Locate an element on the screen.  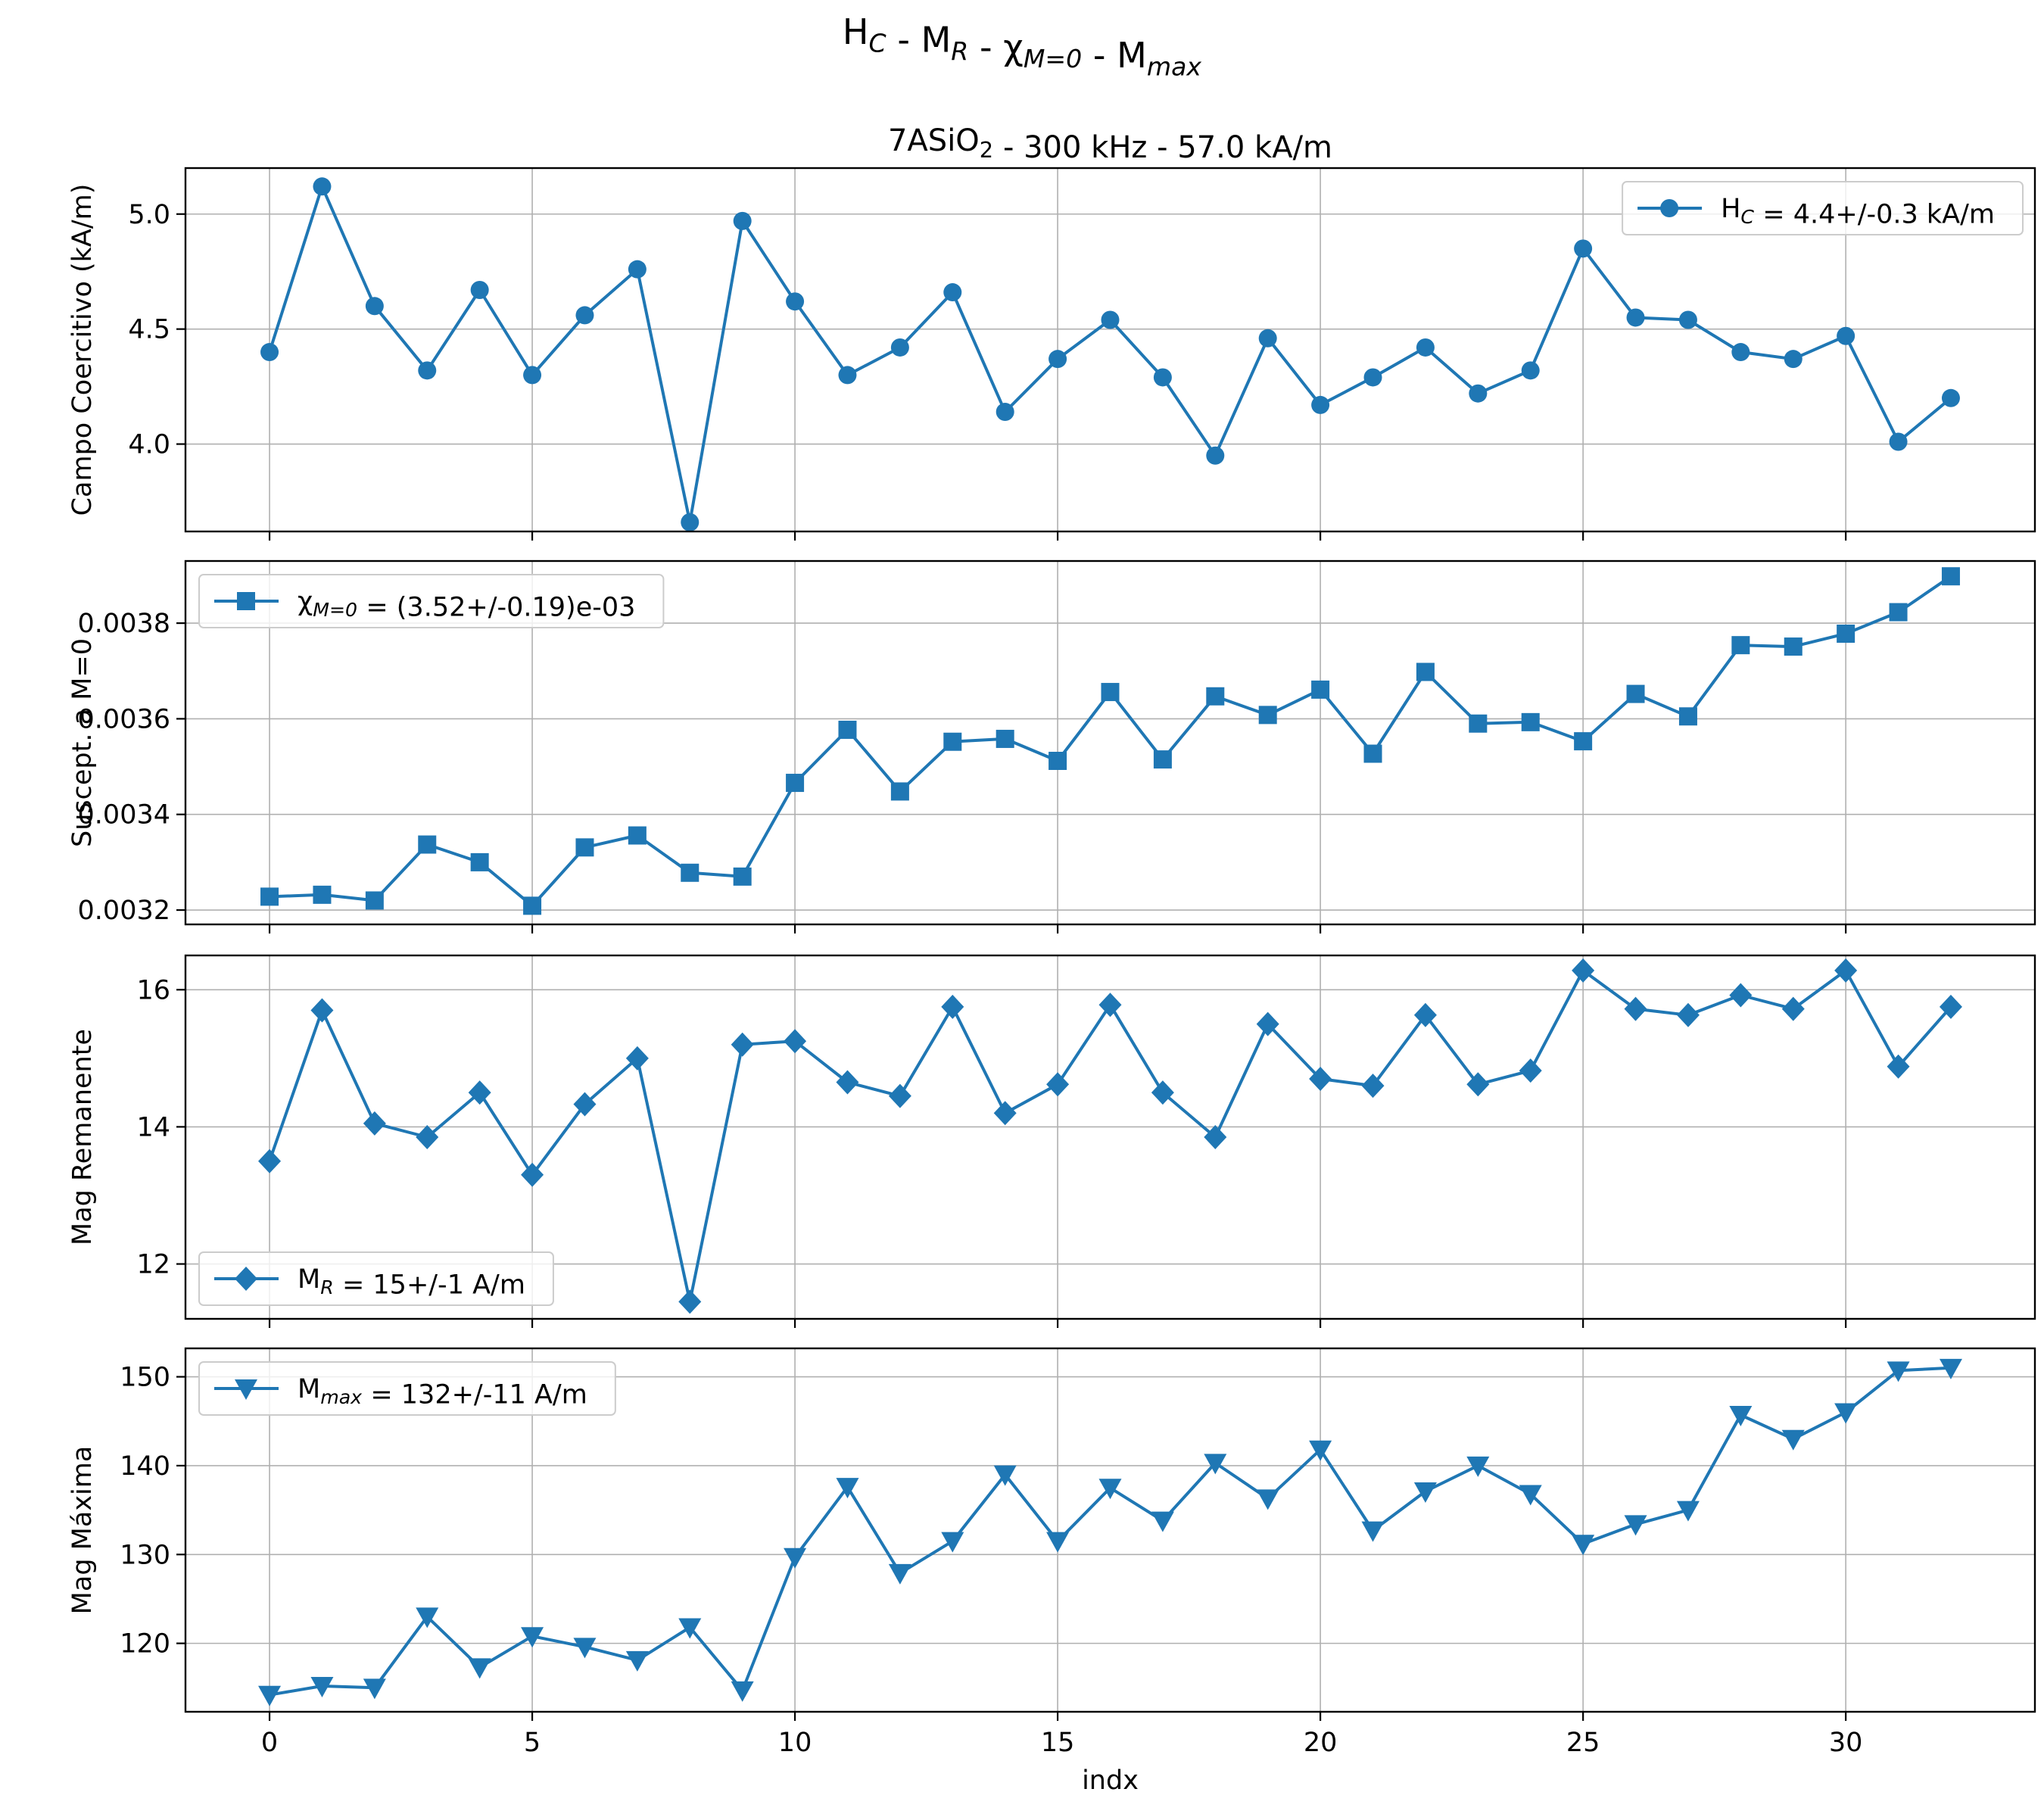
legend-box is located at coordinates (376, 1278).